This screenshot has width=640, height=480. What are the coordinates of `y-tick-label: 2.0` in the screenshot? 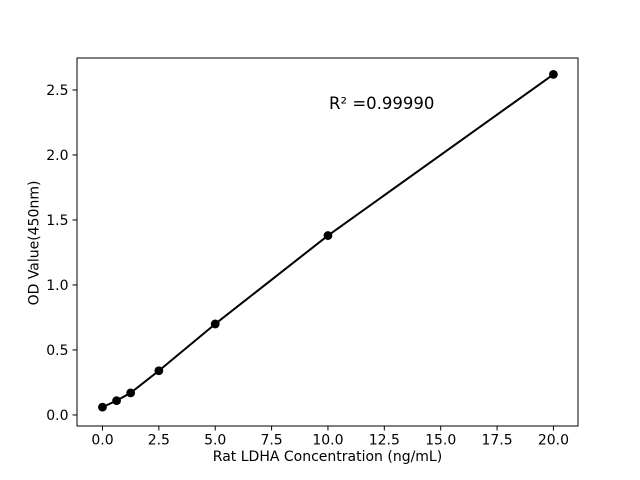 It's located at (57, 156).